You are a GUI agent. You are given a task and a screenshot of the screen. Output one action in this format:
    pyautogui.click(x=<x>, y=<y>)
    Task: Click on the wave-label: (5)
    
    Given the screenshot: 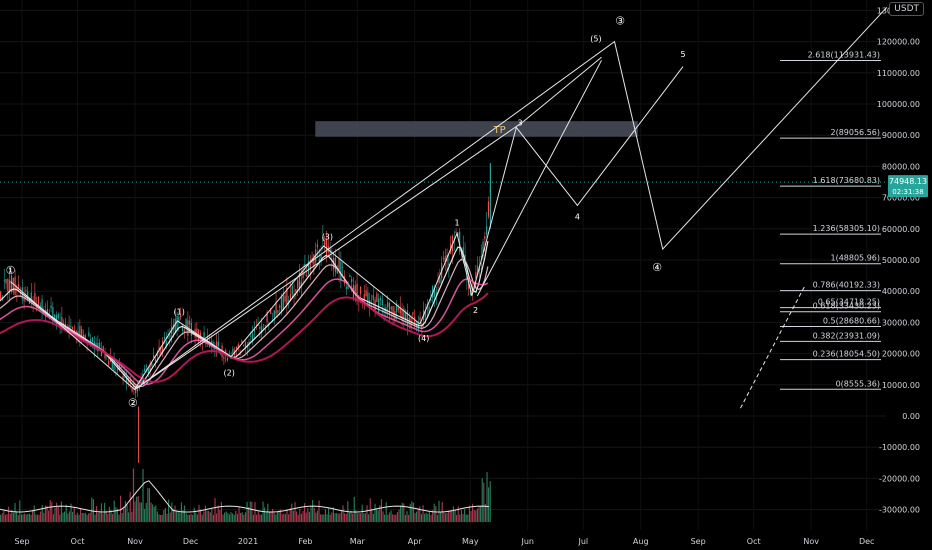 What is the action you would take?
    pyautogui.click(x=595, y=38)
    